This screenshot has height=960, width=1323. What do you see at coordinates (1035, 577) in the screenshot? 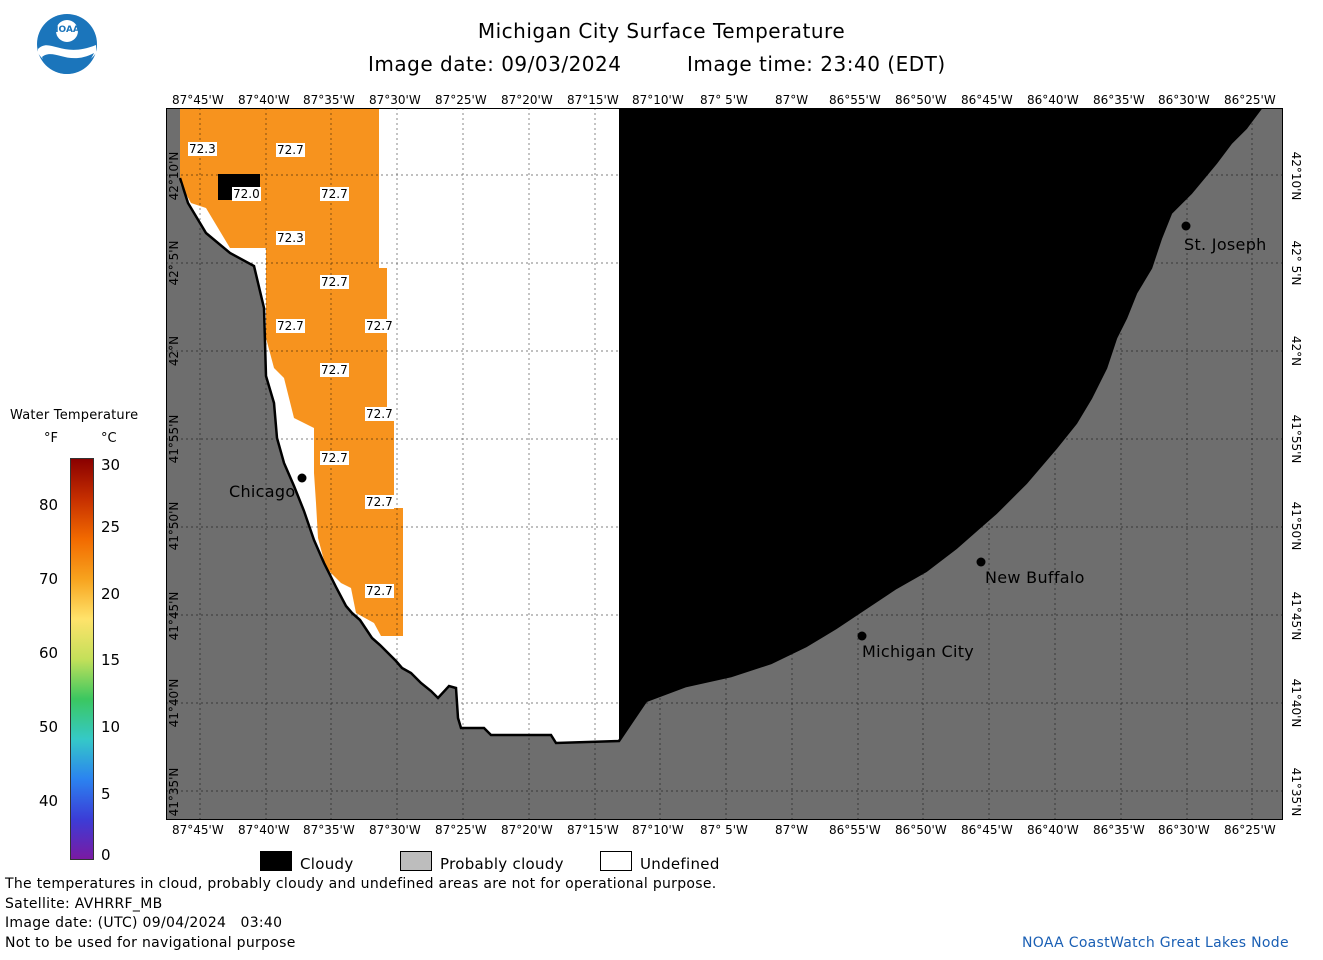
I see `city-label-new-buffalo: New Buffalo` at bounding box center [1035, 577].